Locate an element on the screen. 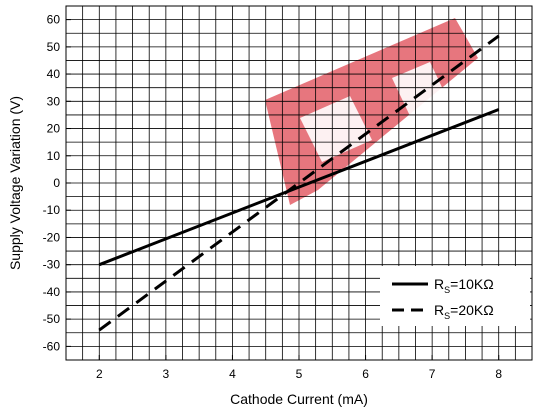 The image size is (543, 412). x-tick-label: 7 is located at coordinates (432, 374).